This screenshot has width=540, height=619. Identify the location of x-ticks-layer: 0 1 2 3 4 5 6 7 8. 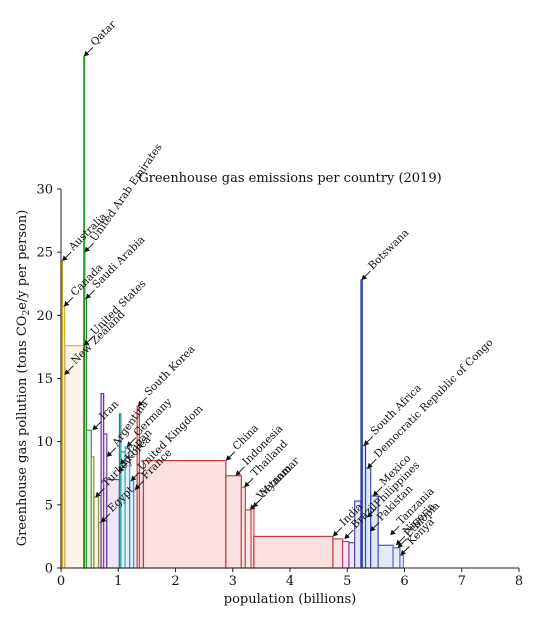
(290, 578).